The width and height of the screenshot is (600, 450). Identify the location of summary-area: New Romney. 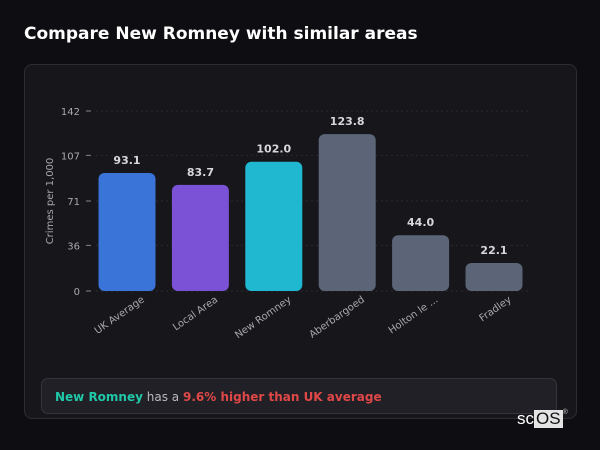
(99, 397).